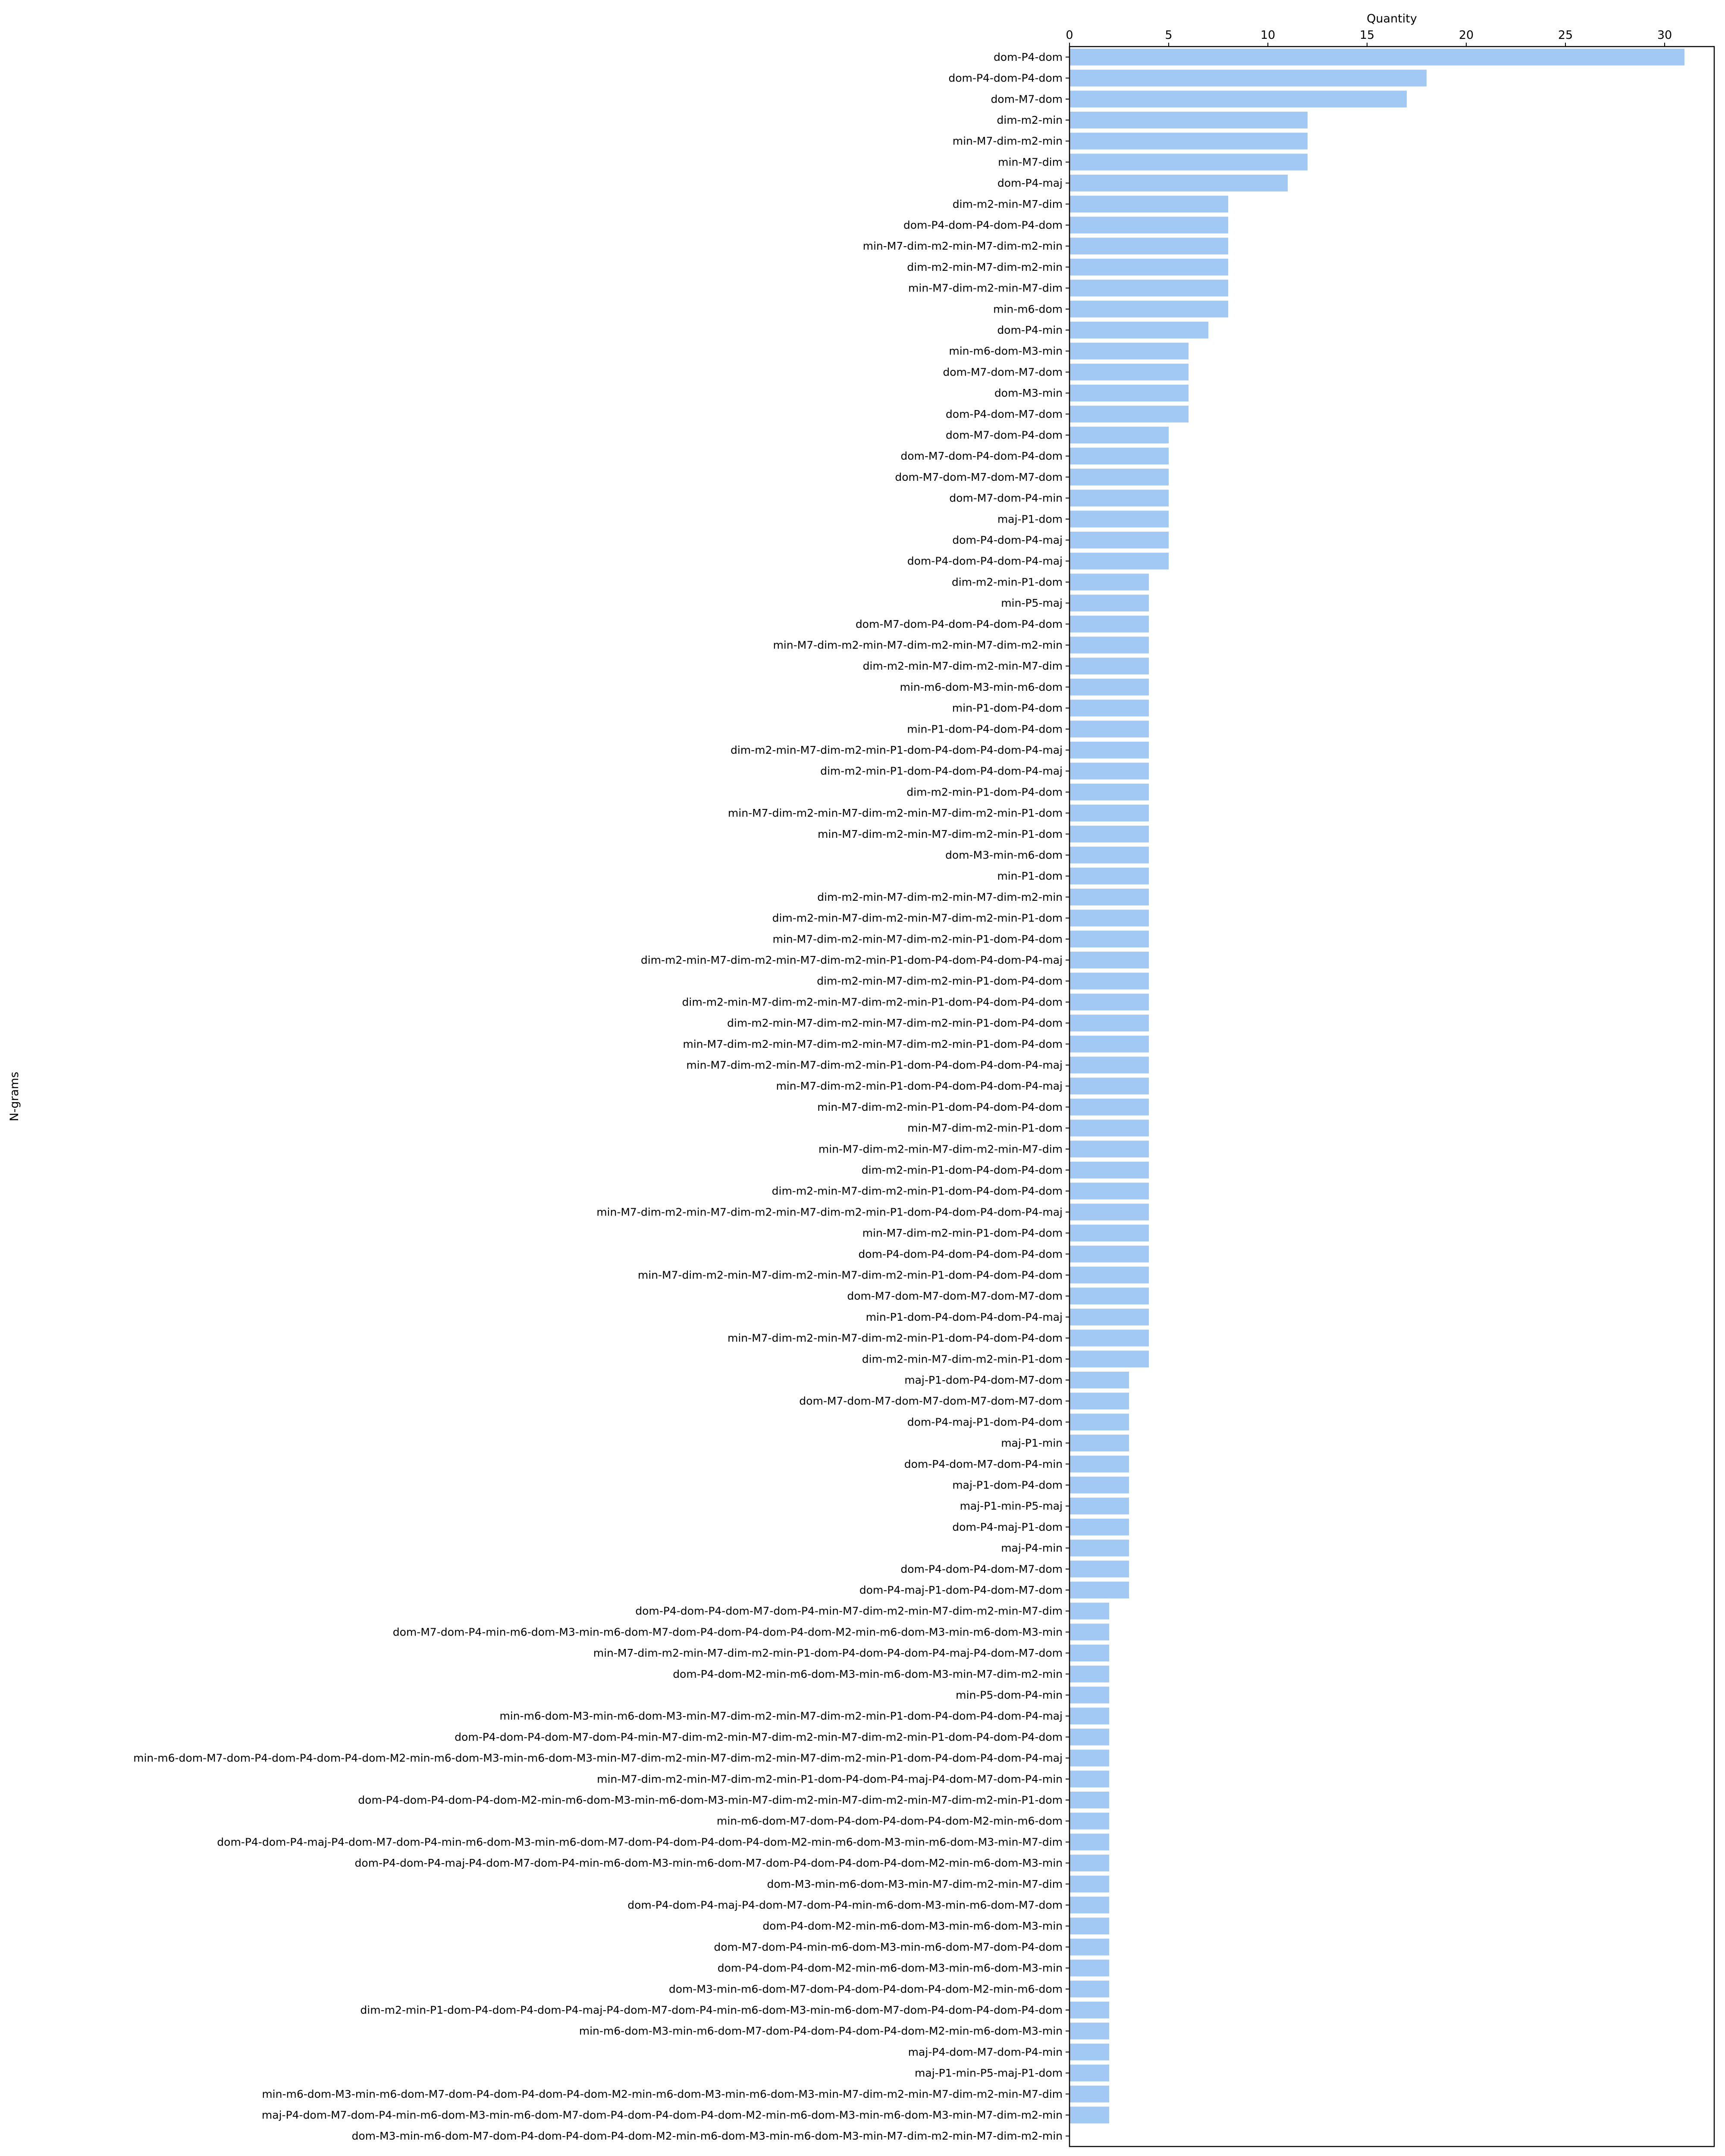  Describe the element at coordinates (983, 1464) in the screenshot. I see `category-label-67: dom-P4-dom-M7-dom-P4-min` at that location.